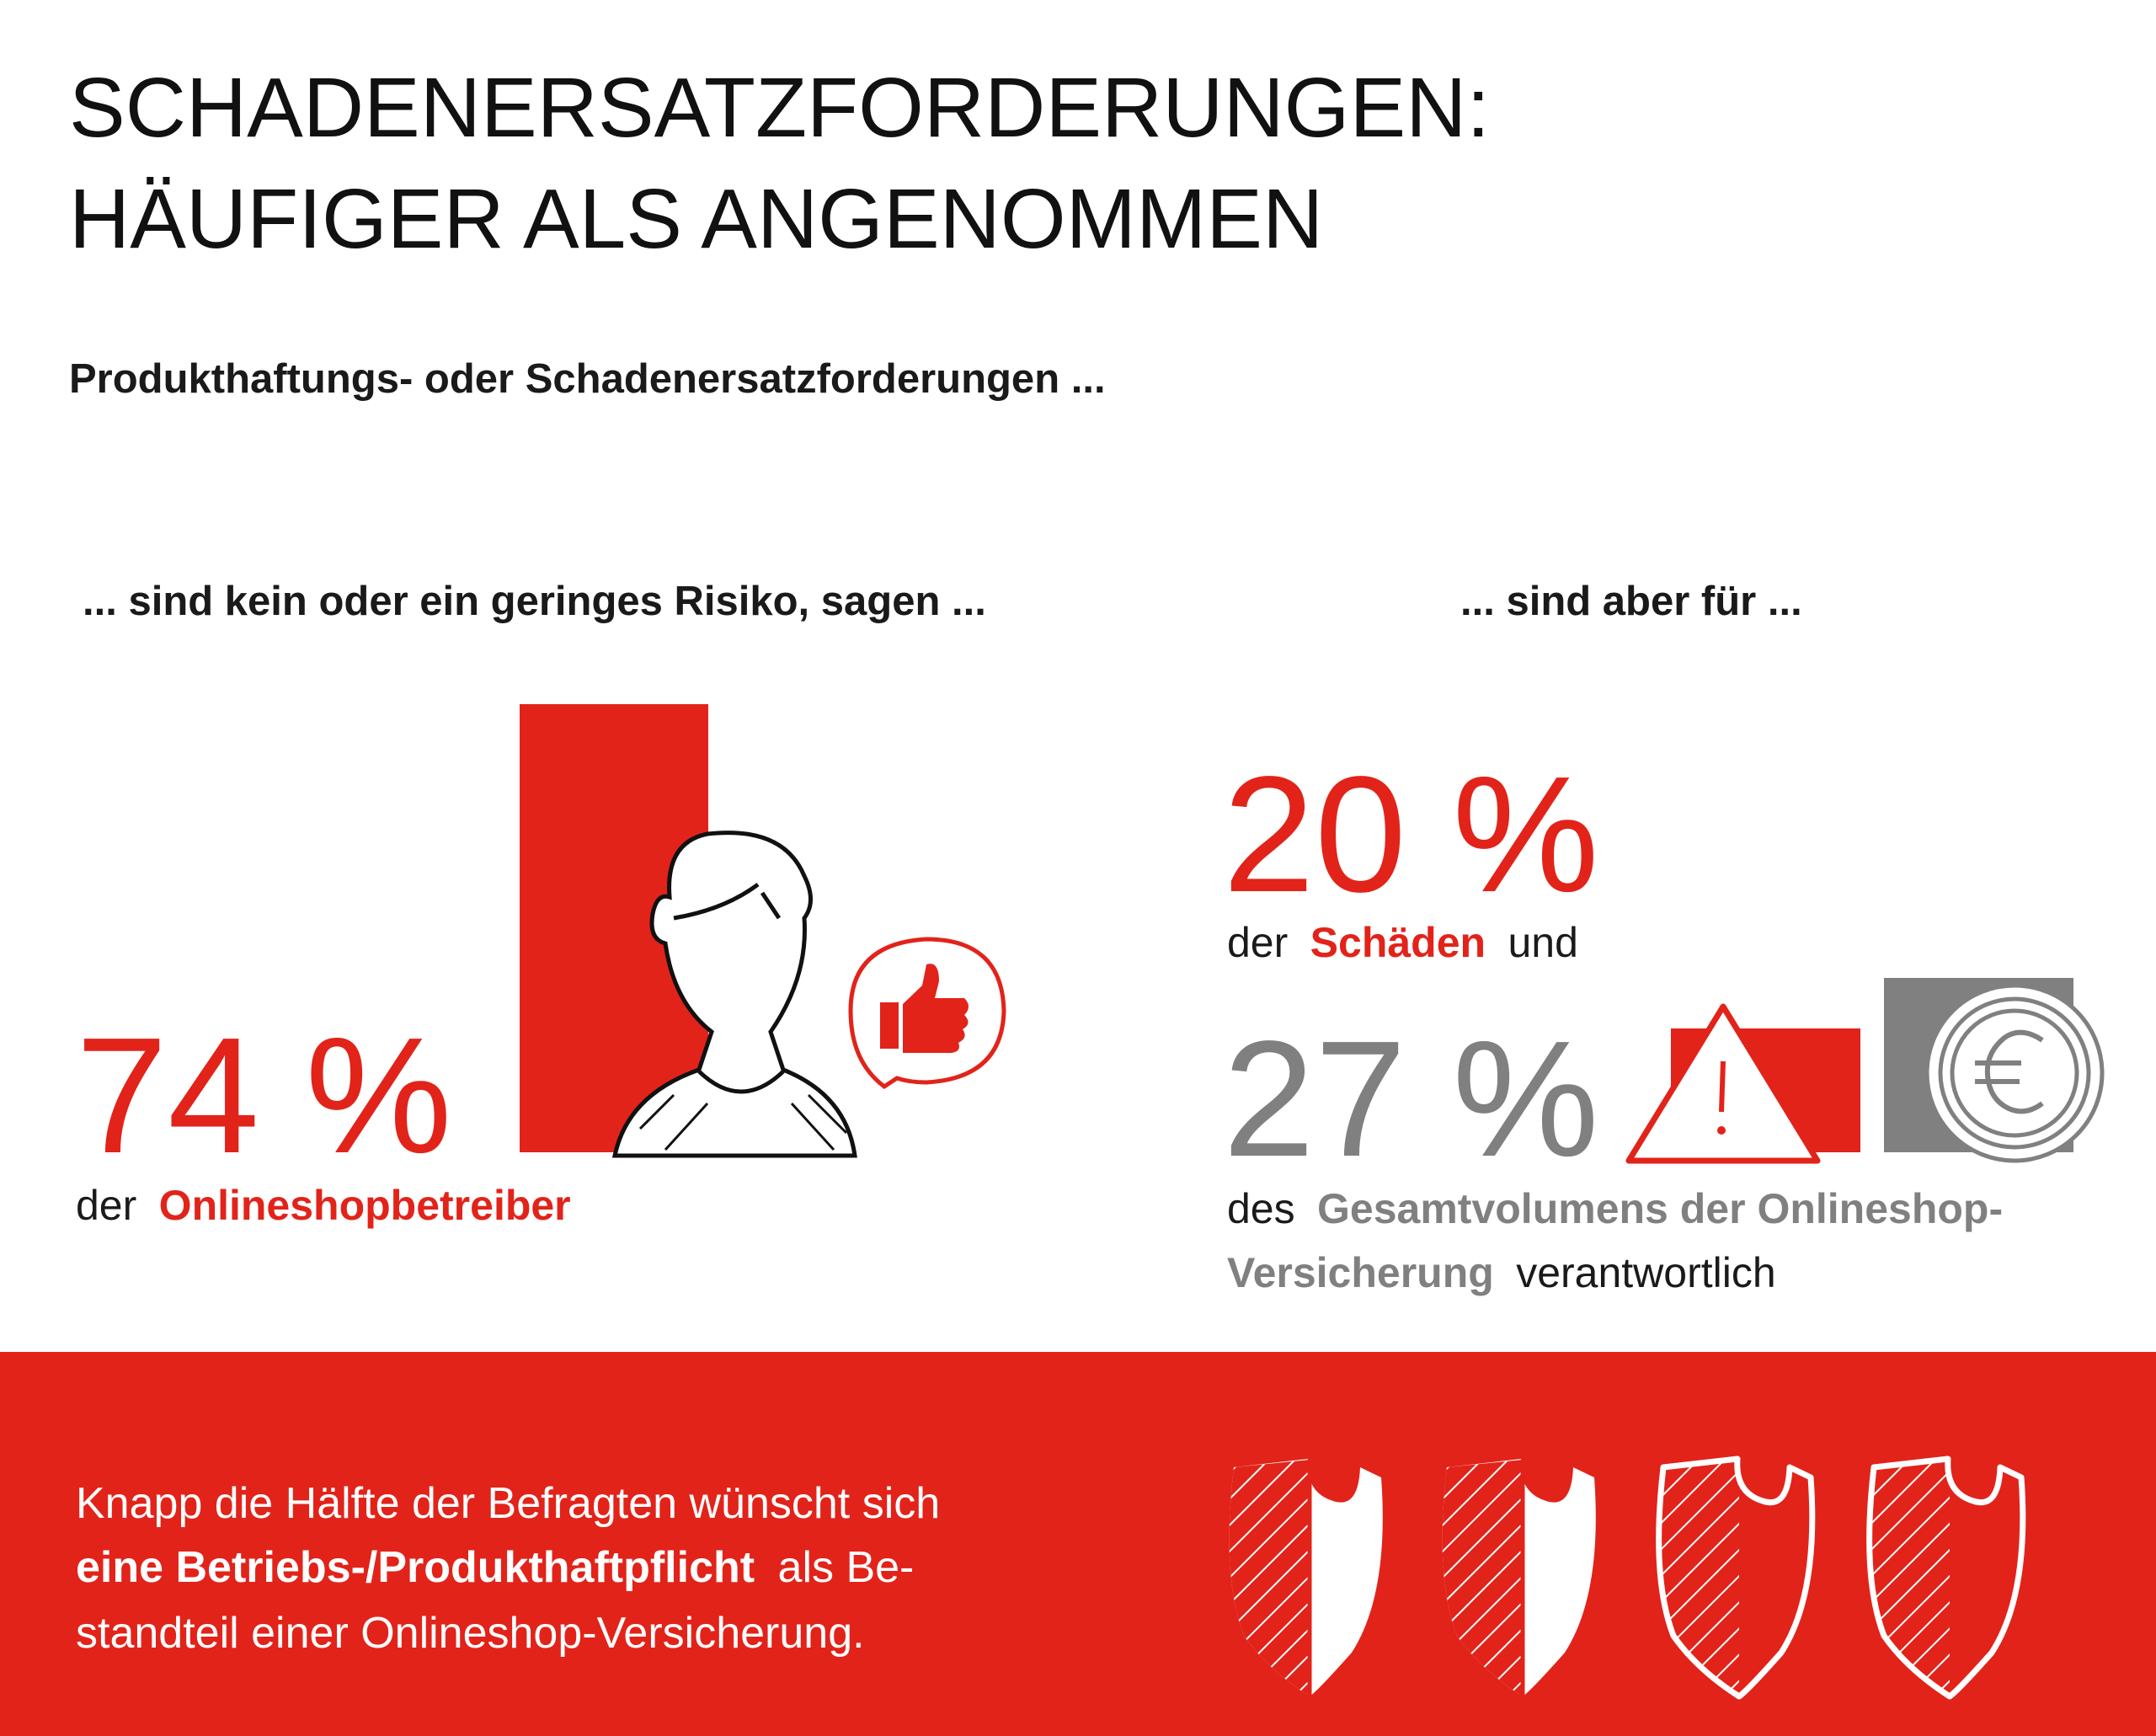  What do you see at coordinates (1501, 1272) in the screenshot?
I see `right-caption-2: Versicherung verantwortlich` at bounding box center [1501, 1272].